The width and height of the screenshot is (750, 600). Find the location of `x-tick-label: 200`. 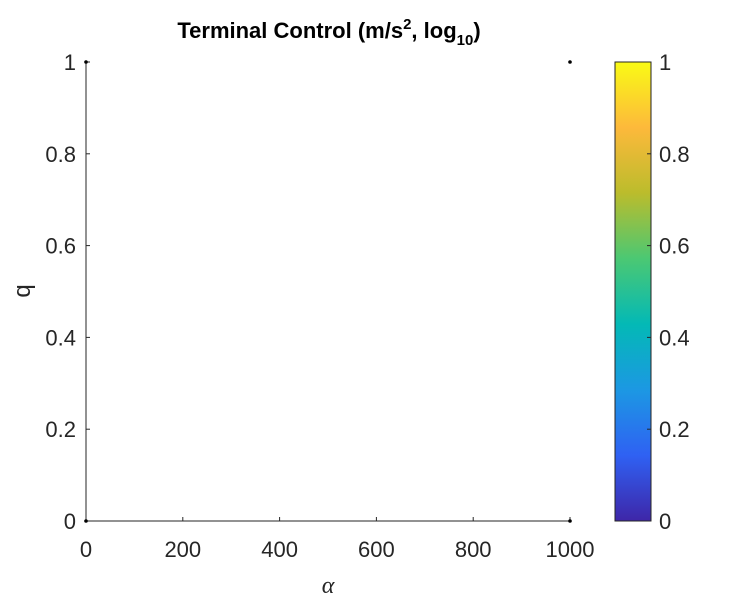

x-tick-label: 200 is located at coordinates (182, 549).